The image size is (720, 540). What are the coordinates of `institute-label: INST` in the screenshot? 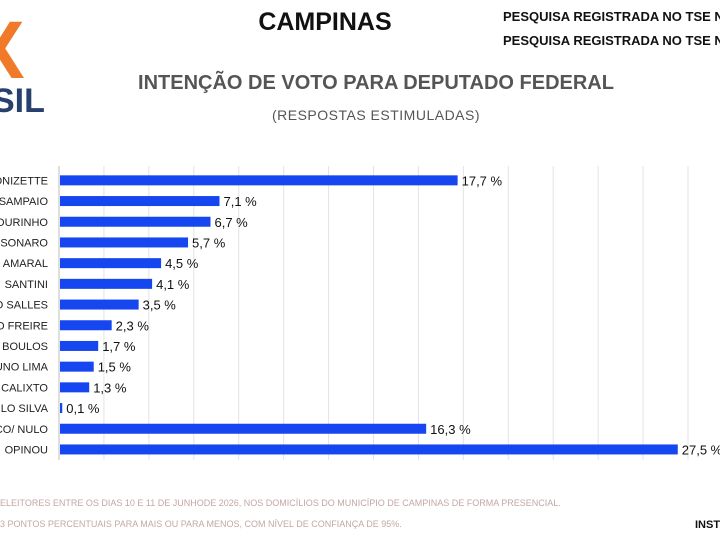 It's located at (707, 525).